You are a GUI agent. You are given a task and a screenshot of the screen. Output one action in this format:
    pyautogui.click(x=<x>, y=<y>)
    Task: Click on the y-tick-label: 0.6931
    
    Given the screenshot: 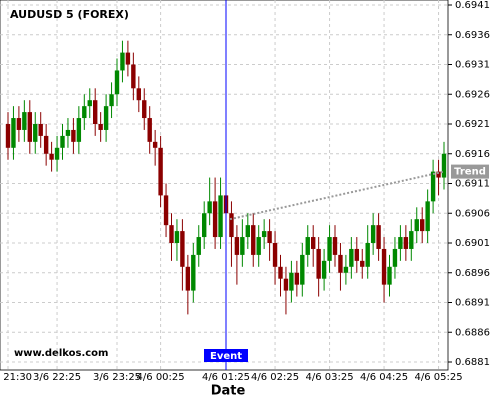 What is the action you would take?
    pyautogui.click(x=472, y=65)
    